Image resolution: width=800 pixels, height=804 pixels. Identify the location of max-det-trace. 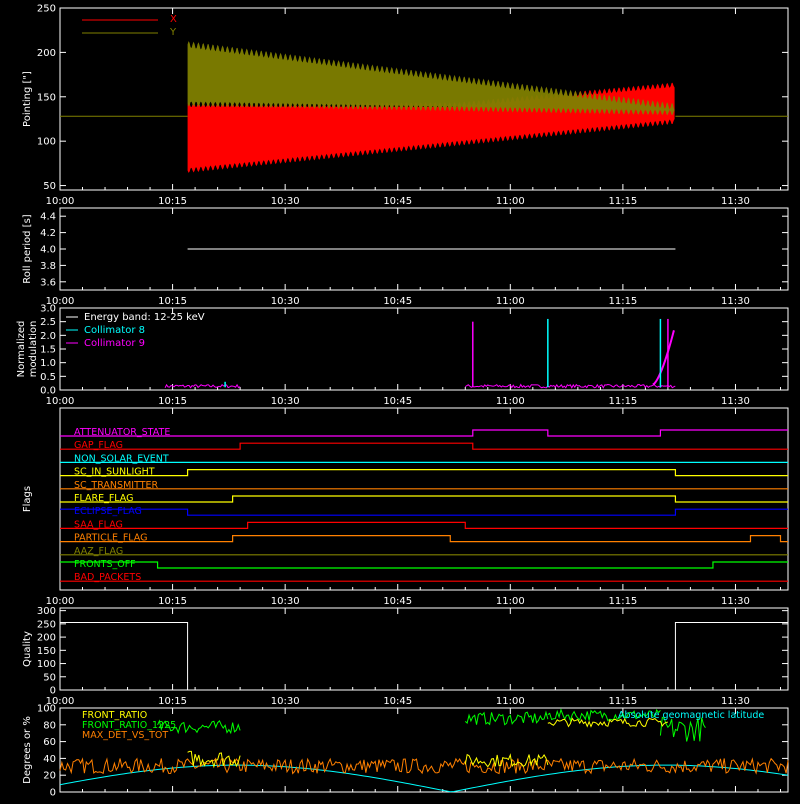
(424, 766).